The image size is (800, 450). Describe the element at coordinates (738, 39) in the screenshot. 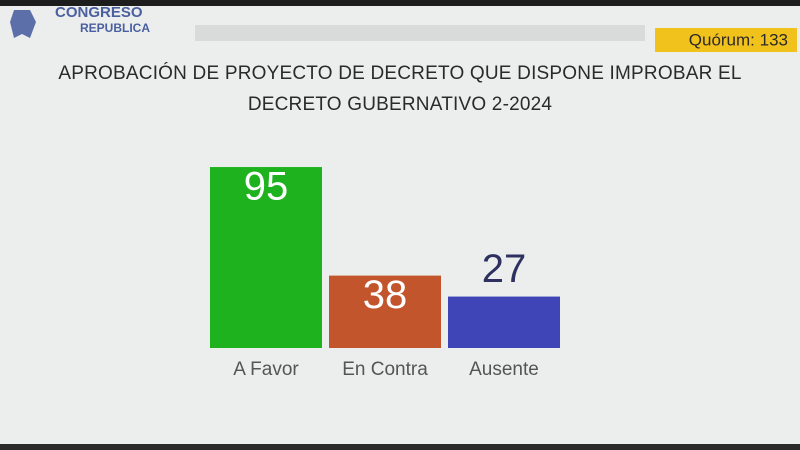

I see `quorum-text: Quórum: 133` at that location.